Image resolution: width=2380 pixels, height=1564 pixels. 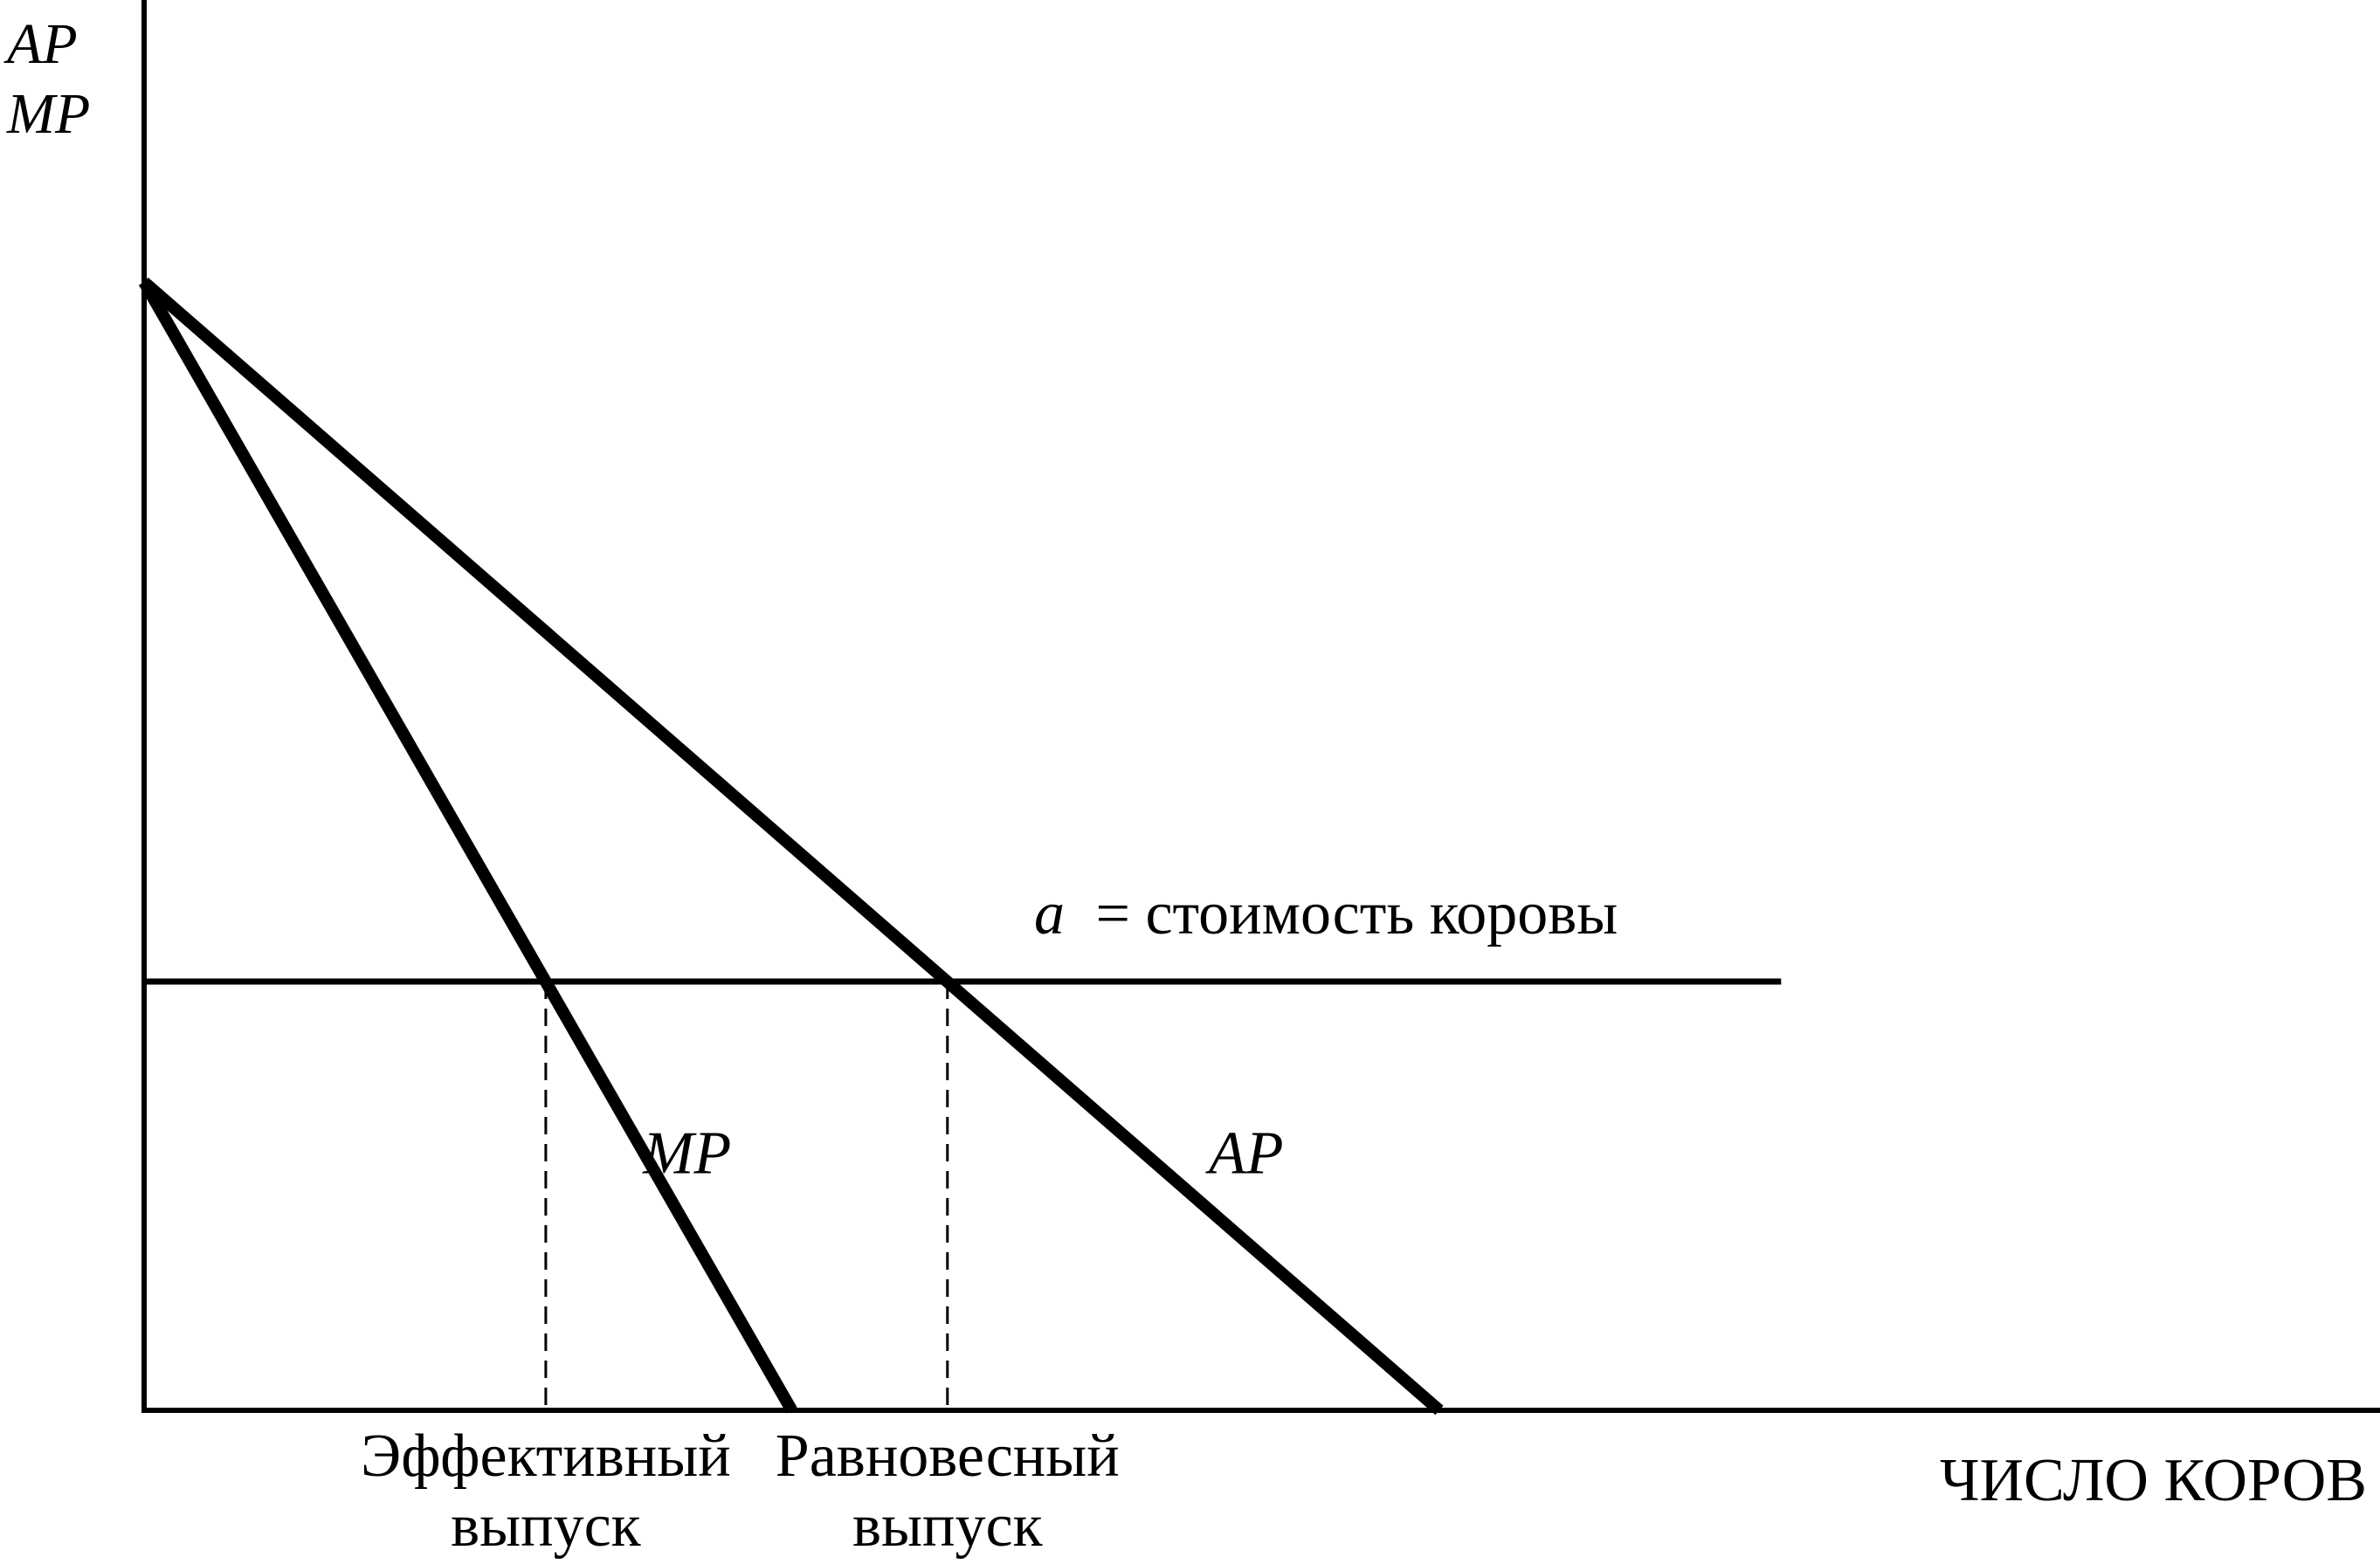 What do you see at coordinates (1049, 913) in the screenshot?
I see `cost-label-variable: a` at bounding box center [1049, 913].